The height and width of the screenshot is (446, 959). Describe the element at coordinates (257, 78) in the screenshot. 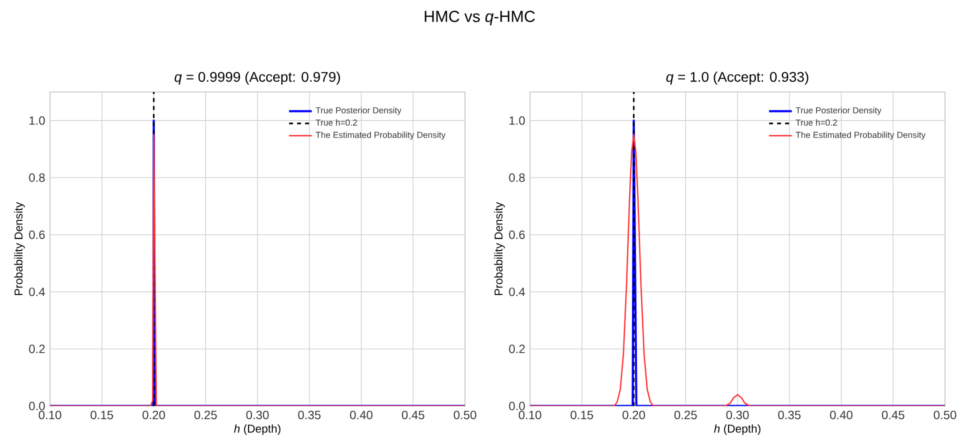

I see `chart-title: q = 0.9999 (Accept: 0.979)` at that location.